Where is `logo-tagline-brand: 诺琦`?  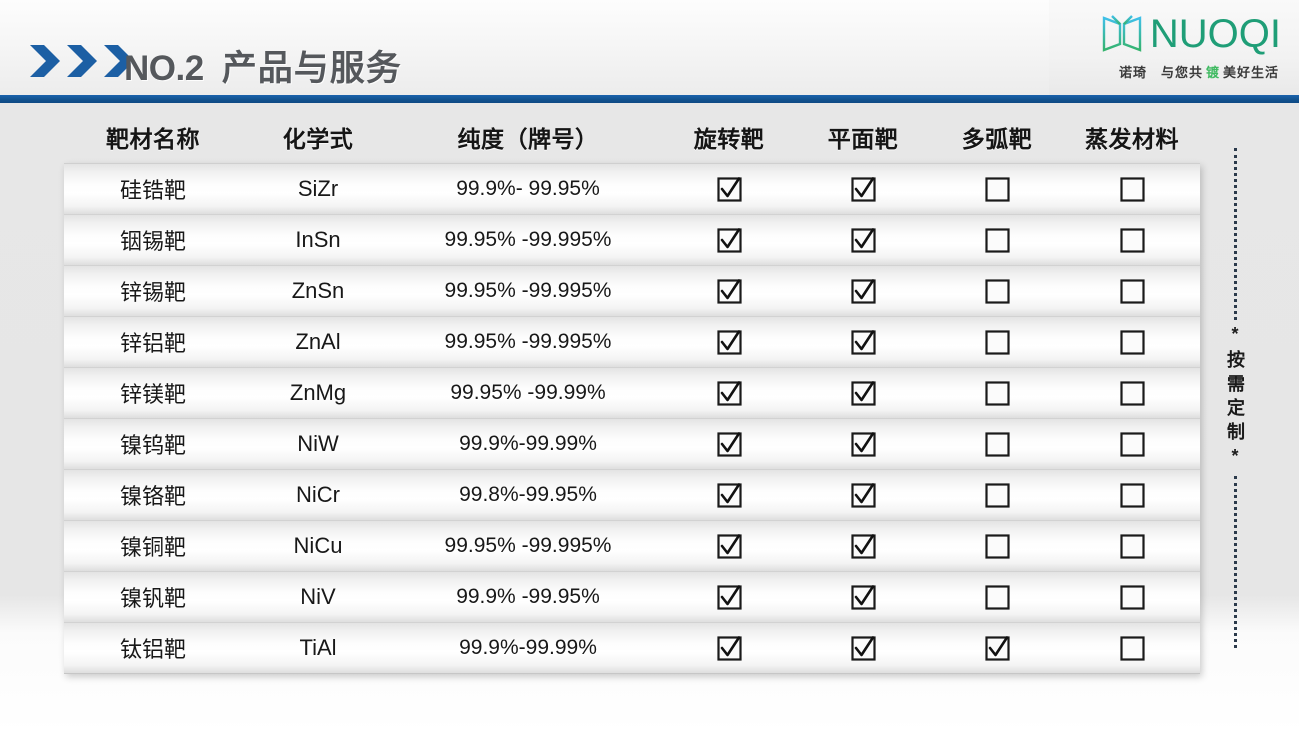
logo-tagline-brand: 诺琦 is located at coordinates (1132, 72).